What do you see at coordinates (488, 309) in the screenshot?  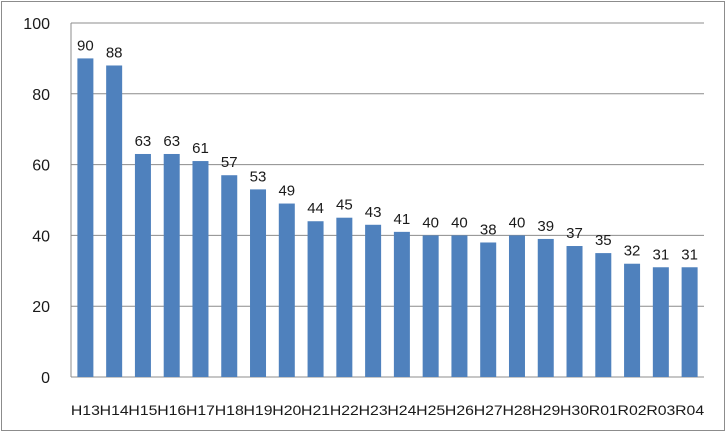 I see `bar-h27` at bounding box center [488, 309].